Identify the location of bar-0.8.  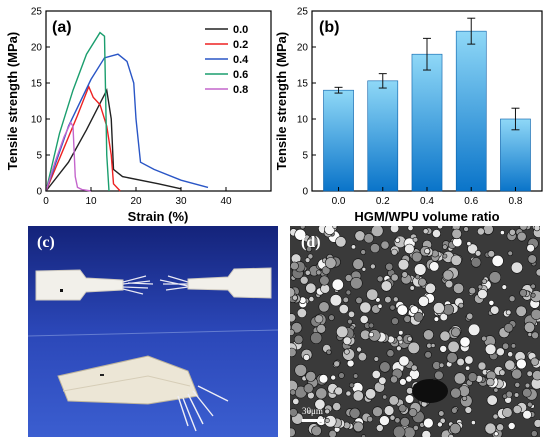
(515, 155).